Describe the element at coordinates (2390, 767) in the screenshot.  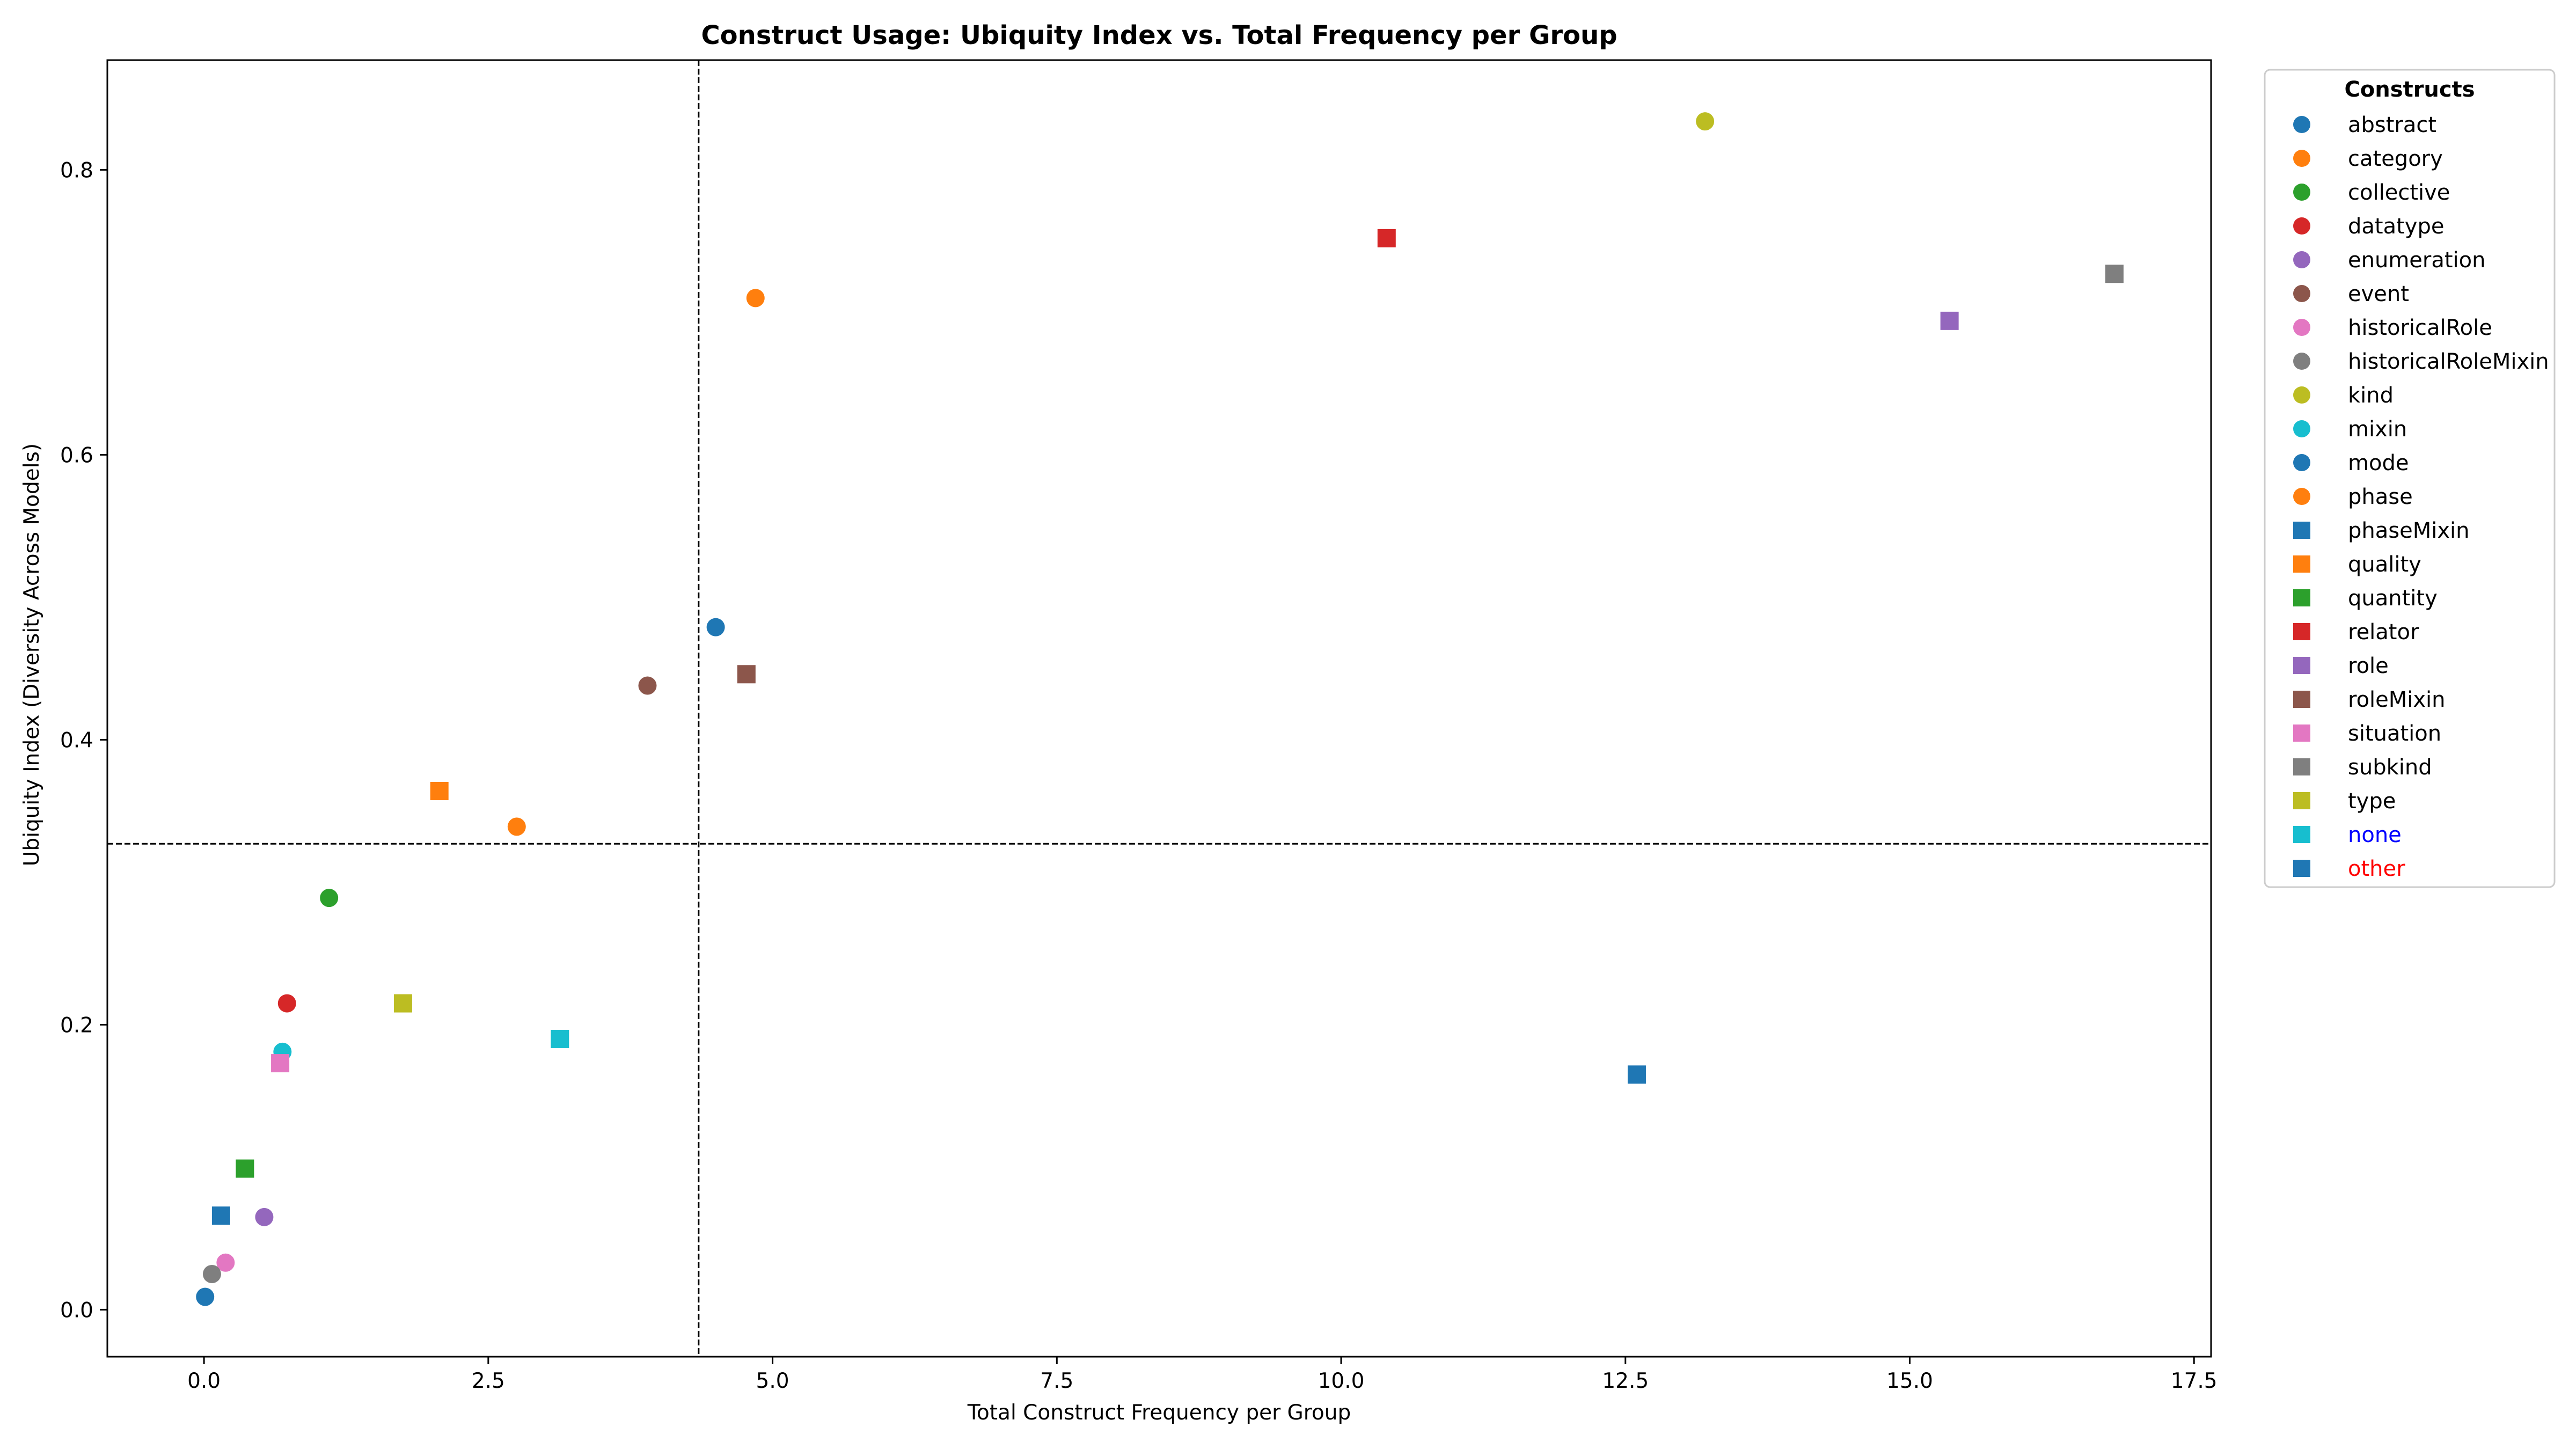
I see `legend-label-subkind: subkind` at that location.